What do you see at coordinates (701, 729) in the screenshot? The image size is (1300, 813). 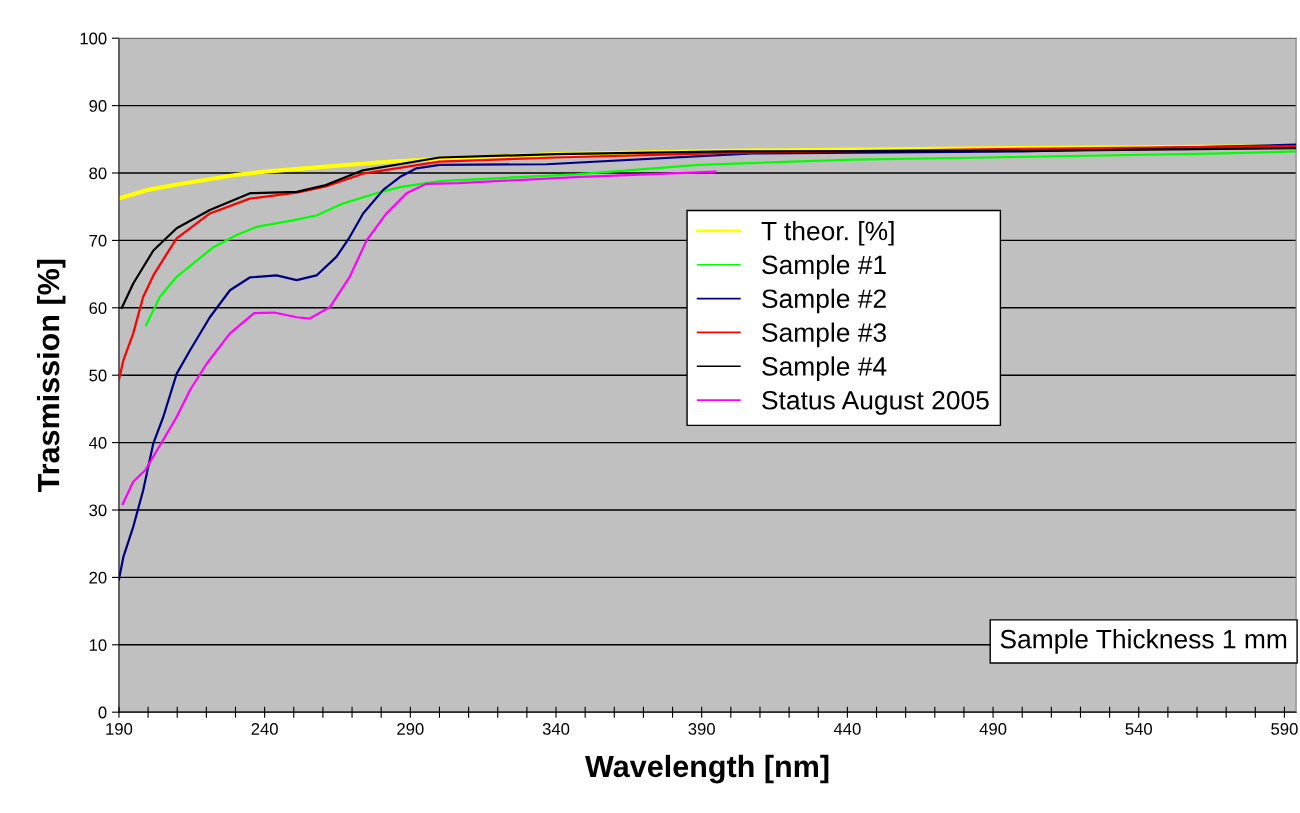 I see `x-tick-label: 390` at bounding box center [701, 729].